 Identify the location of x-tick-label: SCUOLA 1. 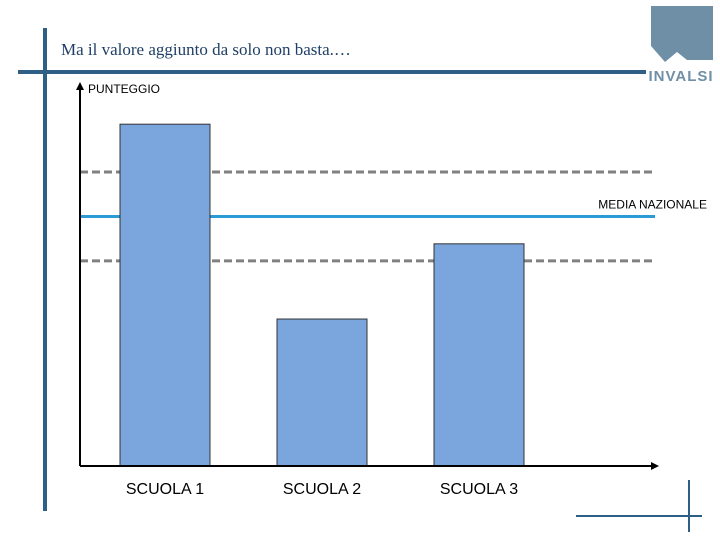
(165, 489).